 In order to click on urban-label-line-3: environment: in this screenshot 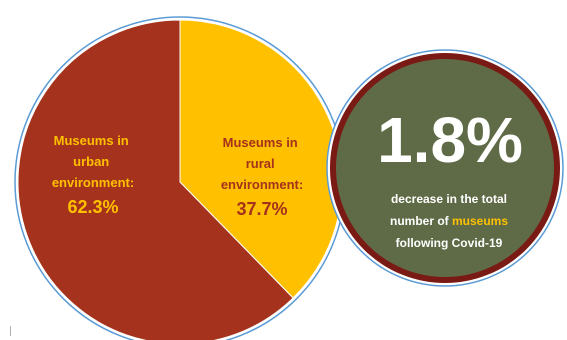, I will do `click(93, 182)`.